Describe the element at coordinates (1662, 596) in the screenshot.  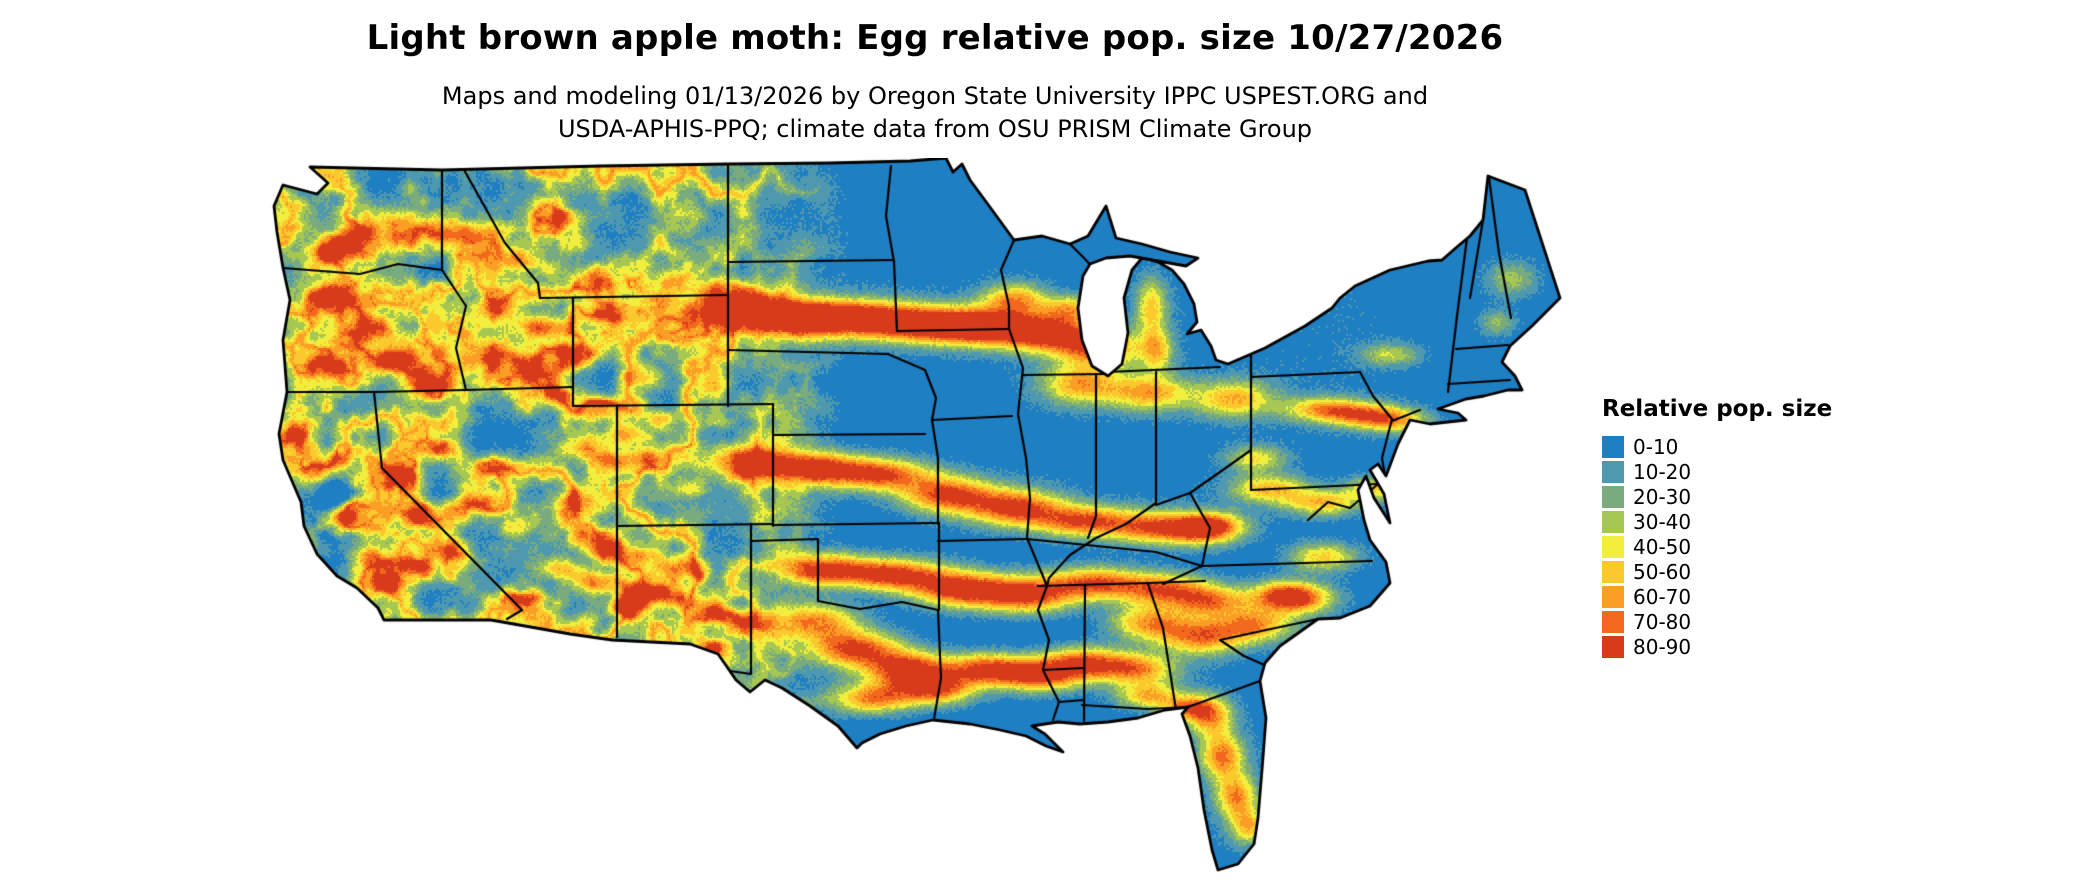
I see `legend-label: 60-70` at that location.